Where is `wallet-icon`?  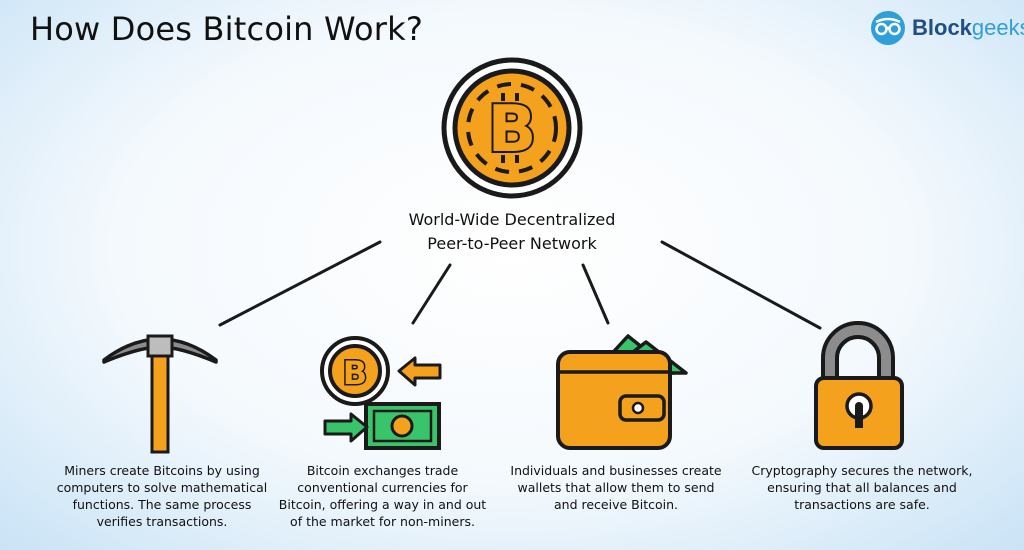 wallet-icon is located at coordinates (622, 392).